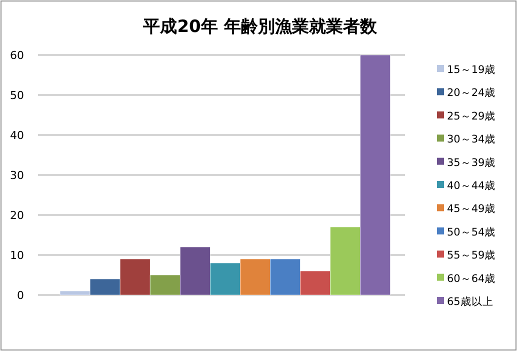 The image size is (517, 351). I want to click on legend-label: 55～59歳, so click(471, 255).